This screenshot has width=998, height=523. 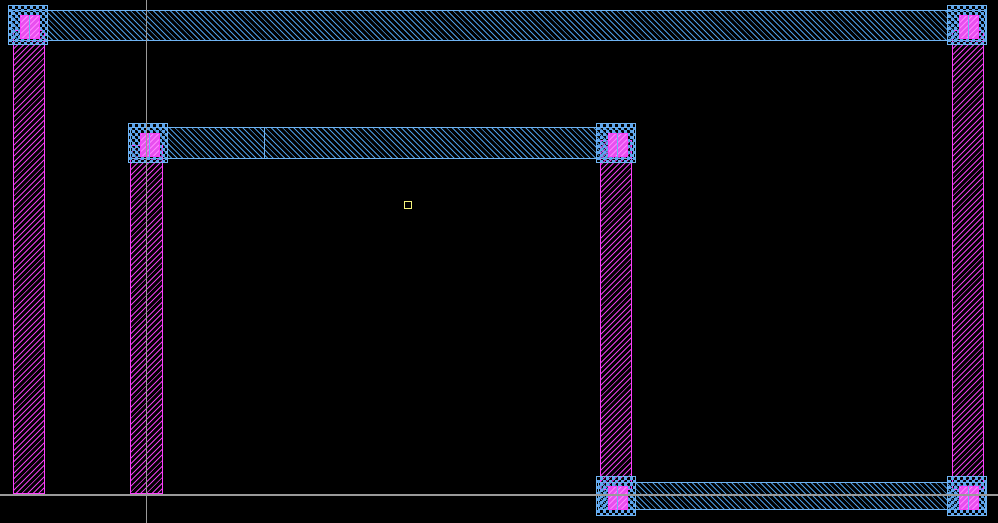 I want to click on via-top-right-divider, so click(x=968, y=27).